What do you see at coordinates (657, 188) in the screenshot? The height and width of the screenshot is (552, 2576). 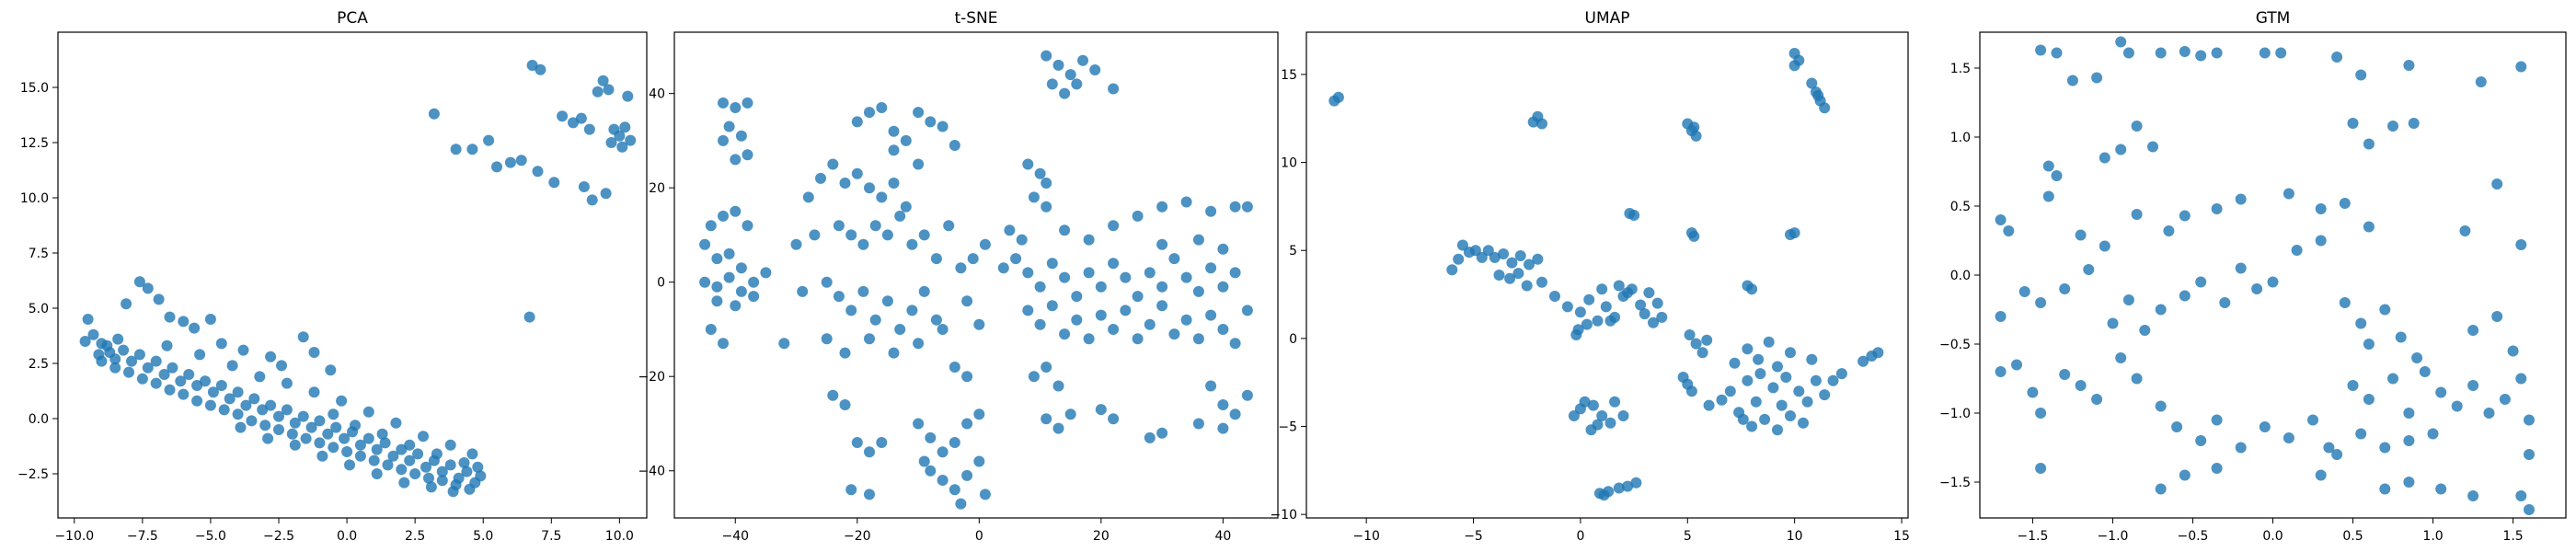 I see `y-tick-label: 20` at bounding box center [657, 188].